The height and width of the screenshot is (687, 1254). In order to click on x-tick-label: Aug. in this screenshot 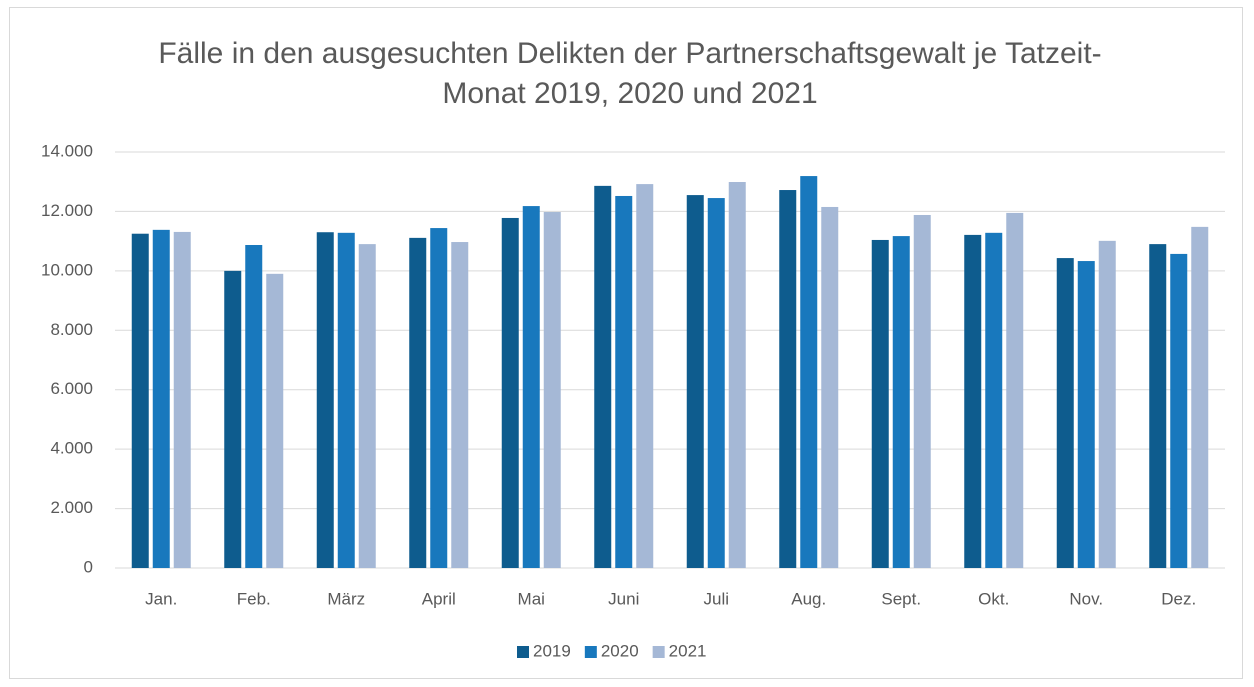, I will do `click(808, 598)`.